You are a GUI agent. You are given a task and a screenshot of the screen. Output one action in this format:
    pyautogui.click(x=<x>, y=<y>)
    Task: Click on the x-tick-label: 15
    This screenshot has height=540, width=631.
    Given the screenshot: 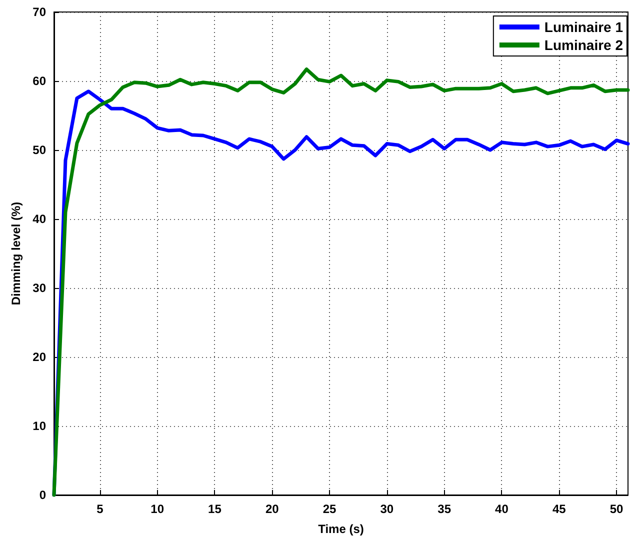 What is the action you would take?
    pyautogui.click(x=215, y=509)
    